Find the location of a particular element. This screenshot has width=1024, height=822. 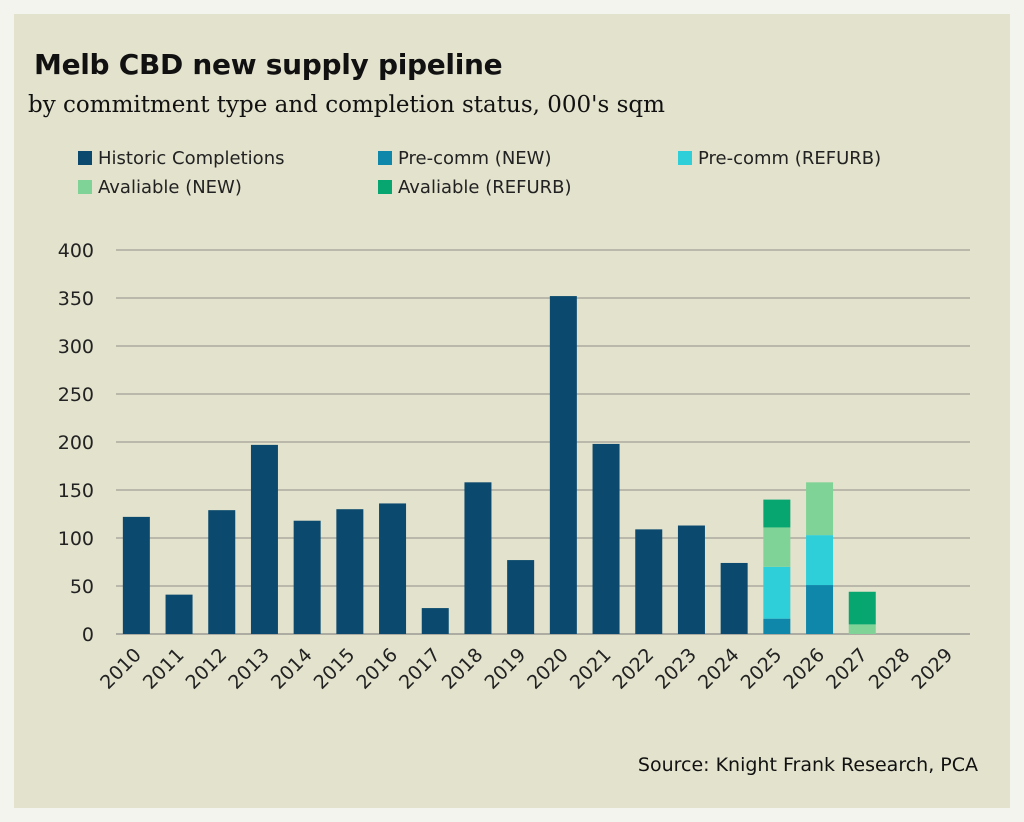

legend-label: Avaliable (REFURB) is located at coordinates (485, 187).